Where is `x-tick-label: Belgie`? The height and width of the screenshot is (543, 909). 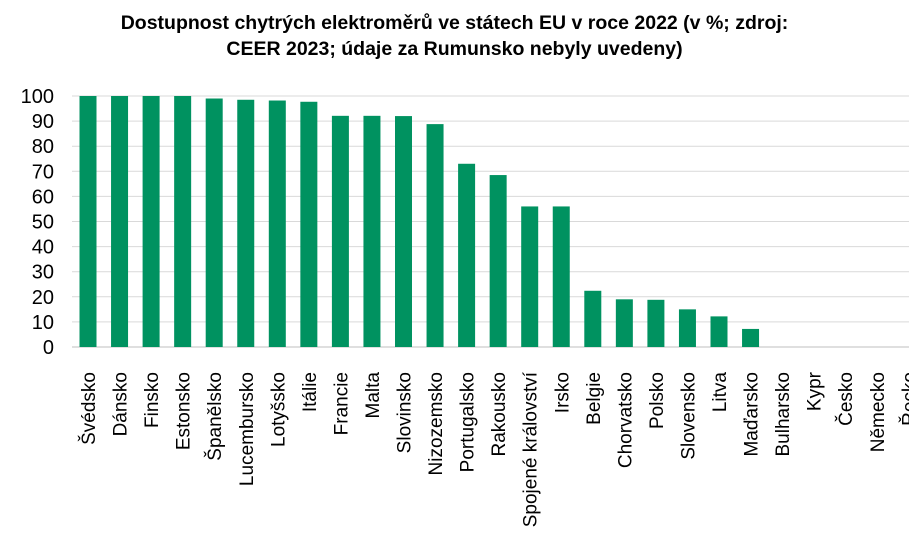
x-tick-label: Belgie is located at coordinates (594, 398).